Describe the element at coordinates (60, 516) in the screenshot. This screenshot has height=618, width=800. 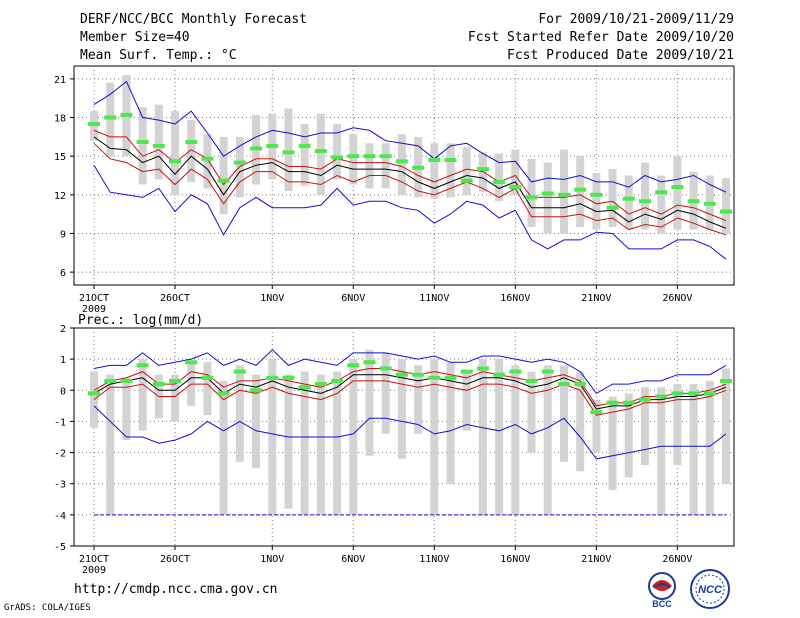
I see `prec-ytick-label: -4` at that location.